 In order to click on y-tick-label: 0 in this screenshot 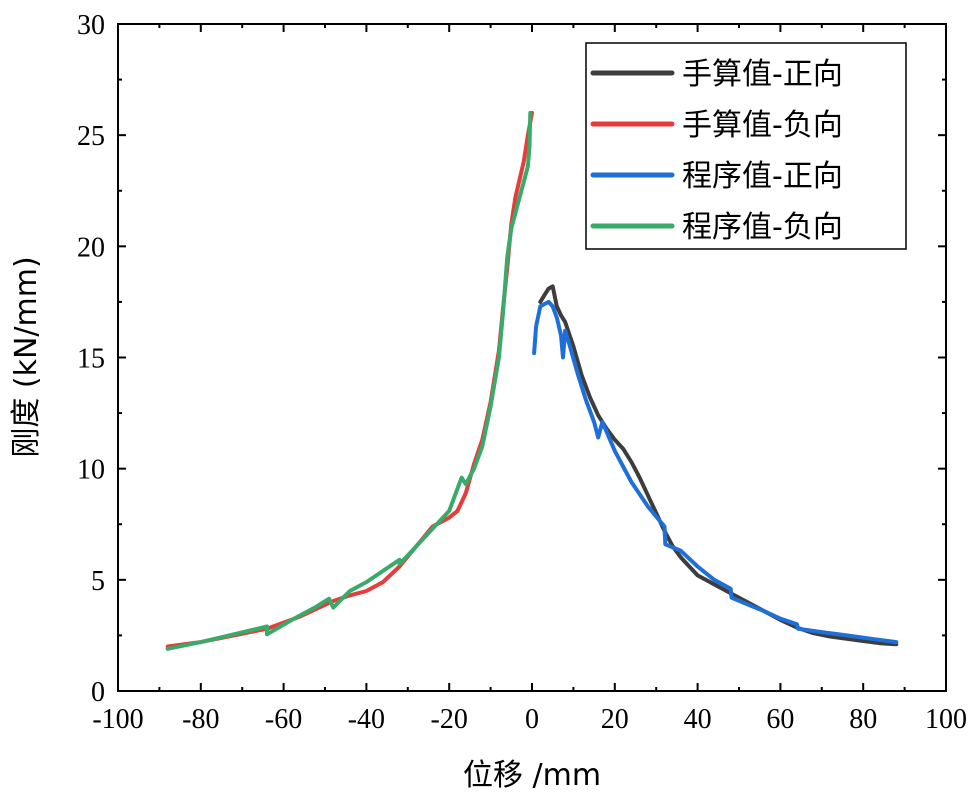, I will do `click(98, 692)`.